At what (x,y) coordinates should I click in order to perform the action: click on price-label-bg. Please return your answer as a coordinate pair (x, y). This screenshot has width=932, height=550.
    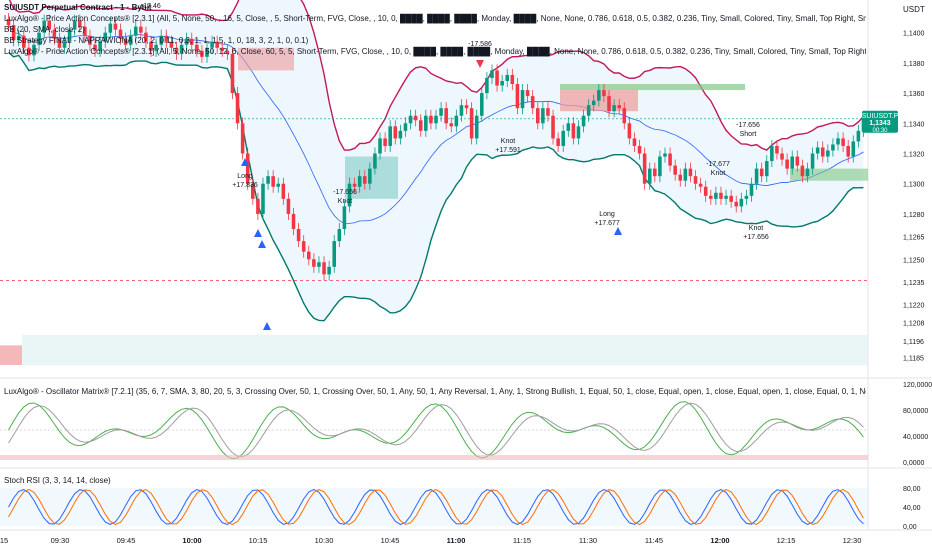
    Looking at the image, I should click on (880, 121).